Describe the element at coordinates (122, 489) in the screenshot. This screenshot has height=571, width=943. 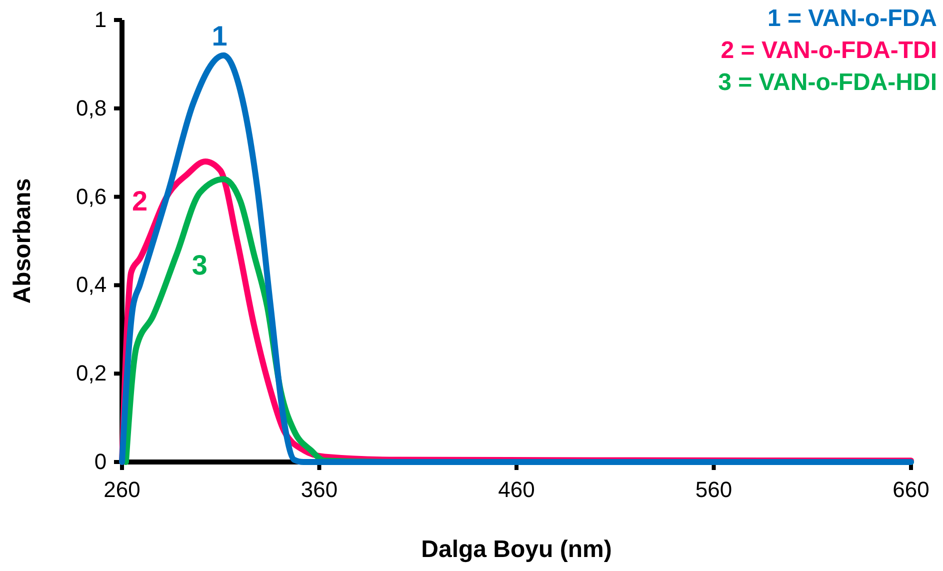
I see `x-tick-label: 260` at that location.